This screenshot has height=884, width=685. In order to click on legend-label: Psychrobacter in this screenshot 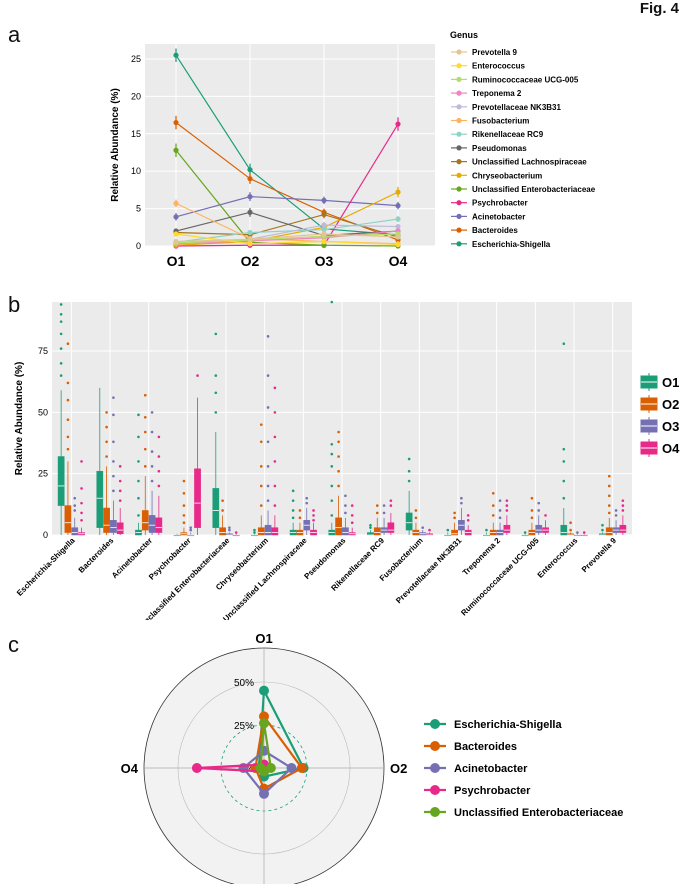, I will do `click(492, 791)`.